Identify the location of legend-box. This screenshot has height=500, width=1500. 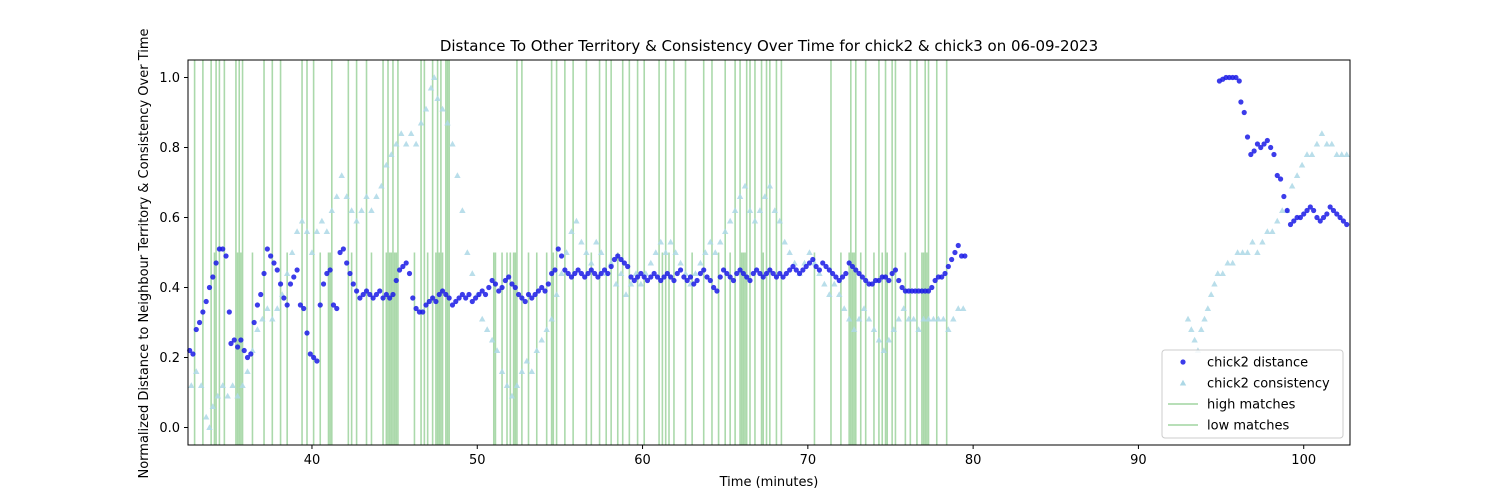
(1252, 394).